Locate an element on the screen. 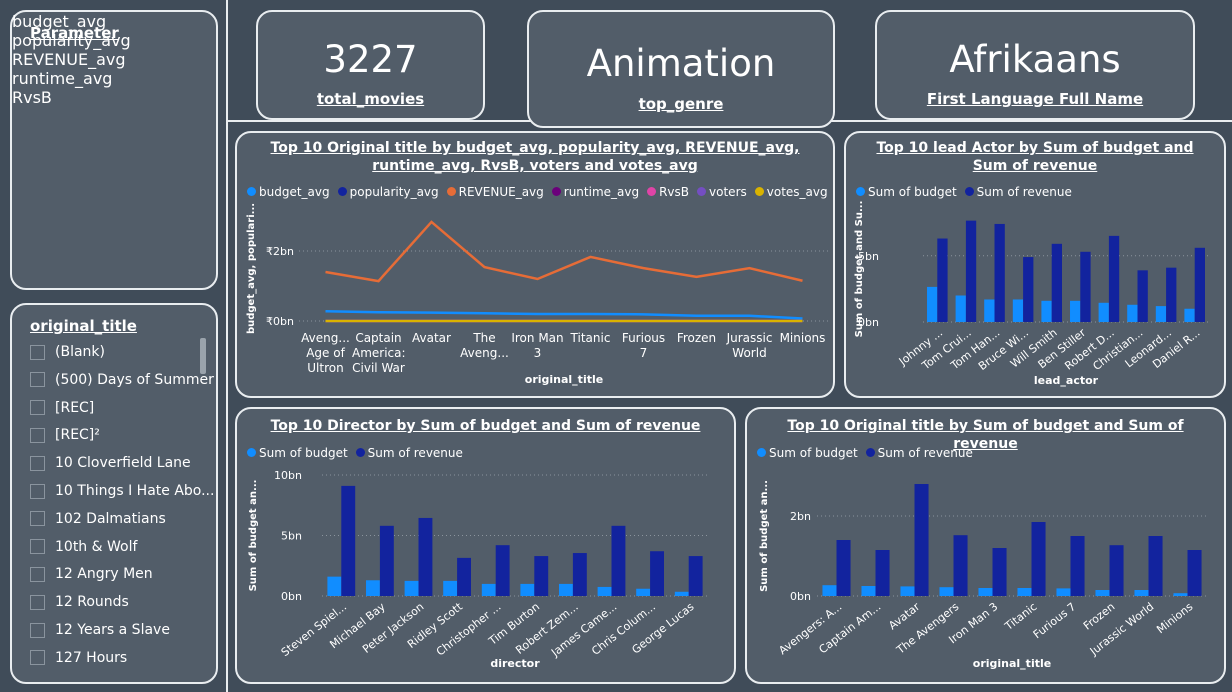 Image resolution: width=1232 pixels, height=692 pixels. slicer-item: [REC] is located at coordinates (62, 408).